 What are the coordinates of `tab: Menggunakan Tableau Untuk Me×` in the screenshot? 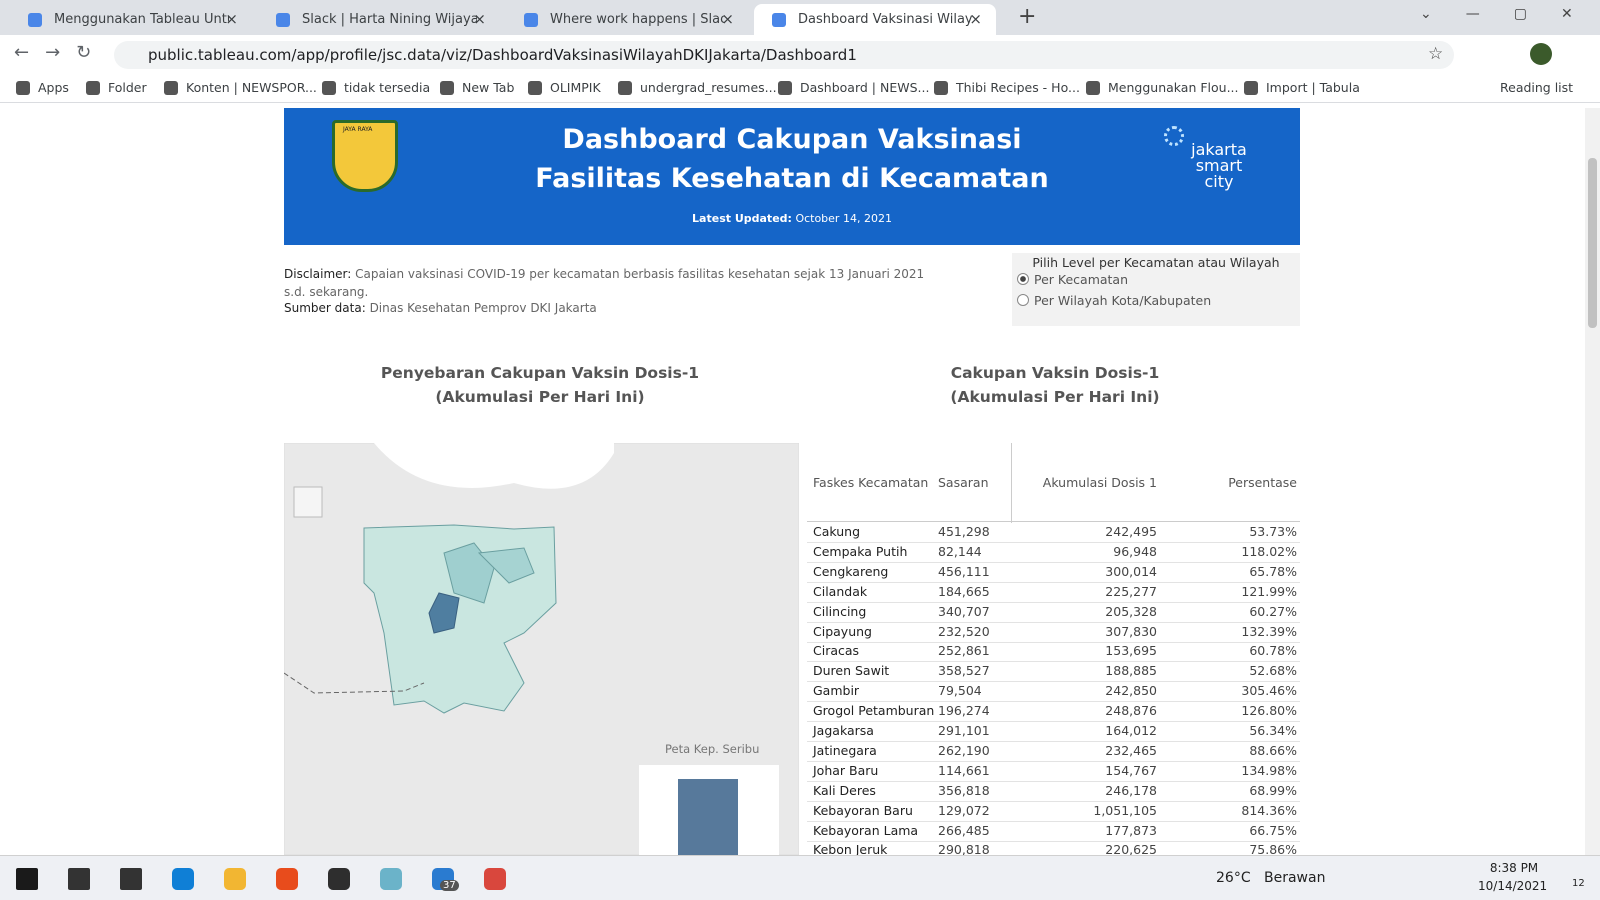 It's located at (131, 19).